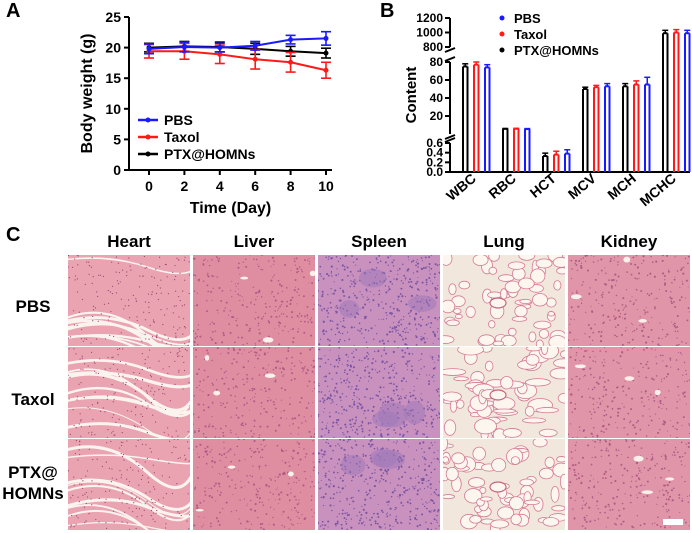 Image resolution: width=692 pixels, height=533 pixels. What do you see at coordinates (647, 492) in the screenshot?
I see `vessel-lumen` at bounding box center [647, 492].